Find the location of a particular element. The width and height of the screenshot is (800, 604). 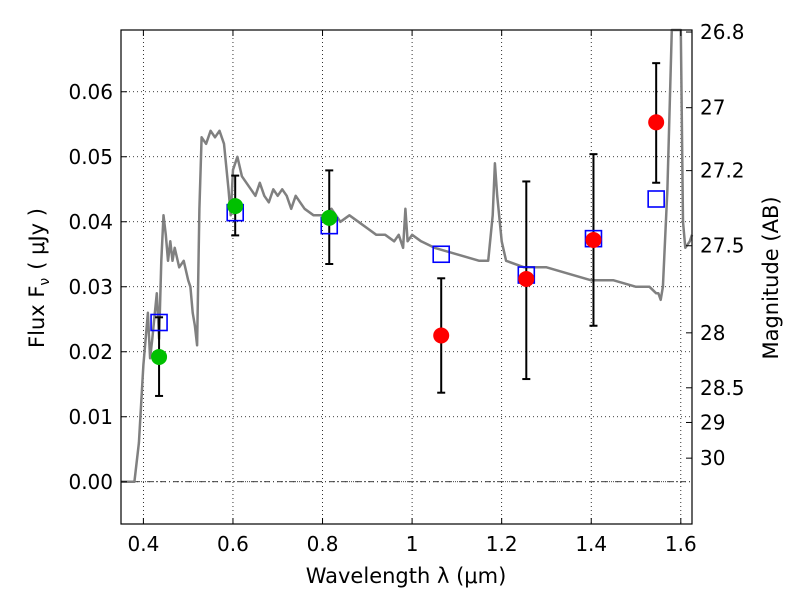

x-tick-label: 1.6 is located at coordinates (681, 544).